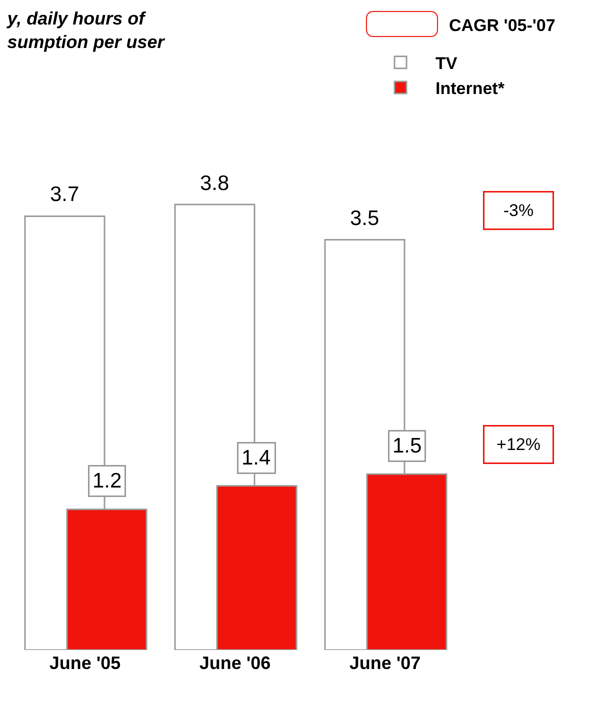 The height and width of the screenshot is (702, 605). What do you see at coordinates (85, 663) in the screenshot?
I see `x-tick-label: June '05` at bounding box center [85, 663].